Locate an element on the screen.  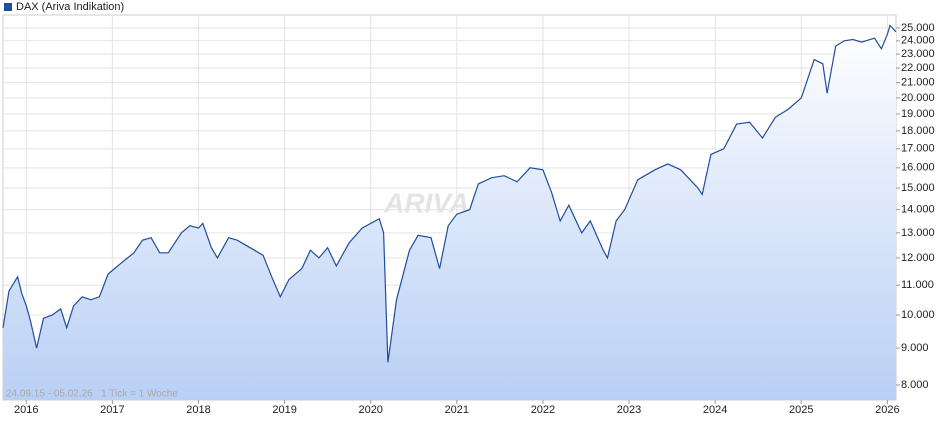
x-tick-label: 2019 is located at coordinates (284, 410).